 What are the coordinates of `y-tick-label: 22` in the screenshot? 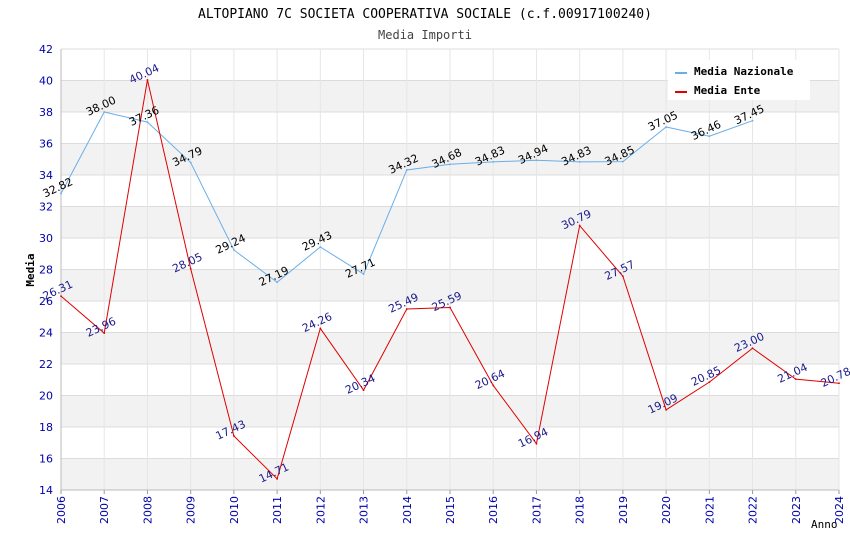 It's located at (46, 364).